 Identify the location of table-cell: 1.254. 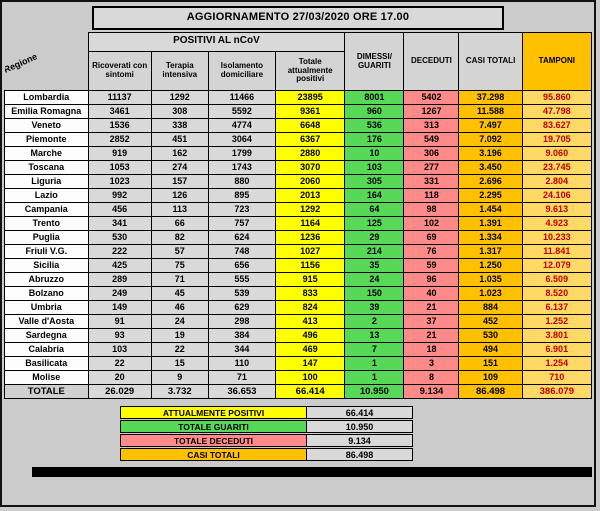
(557, 363).